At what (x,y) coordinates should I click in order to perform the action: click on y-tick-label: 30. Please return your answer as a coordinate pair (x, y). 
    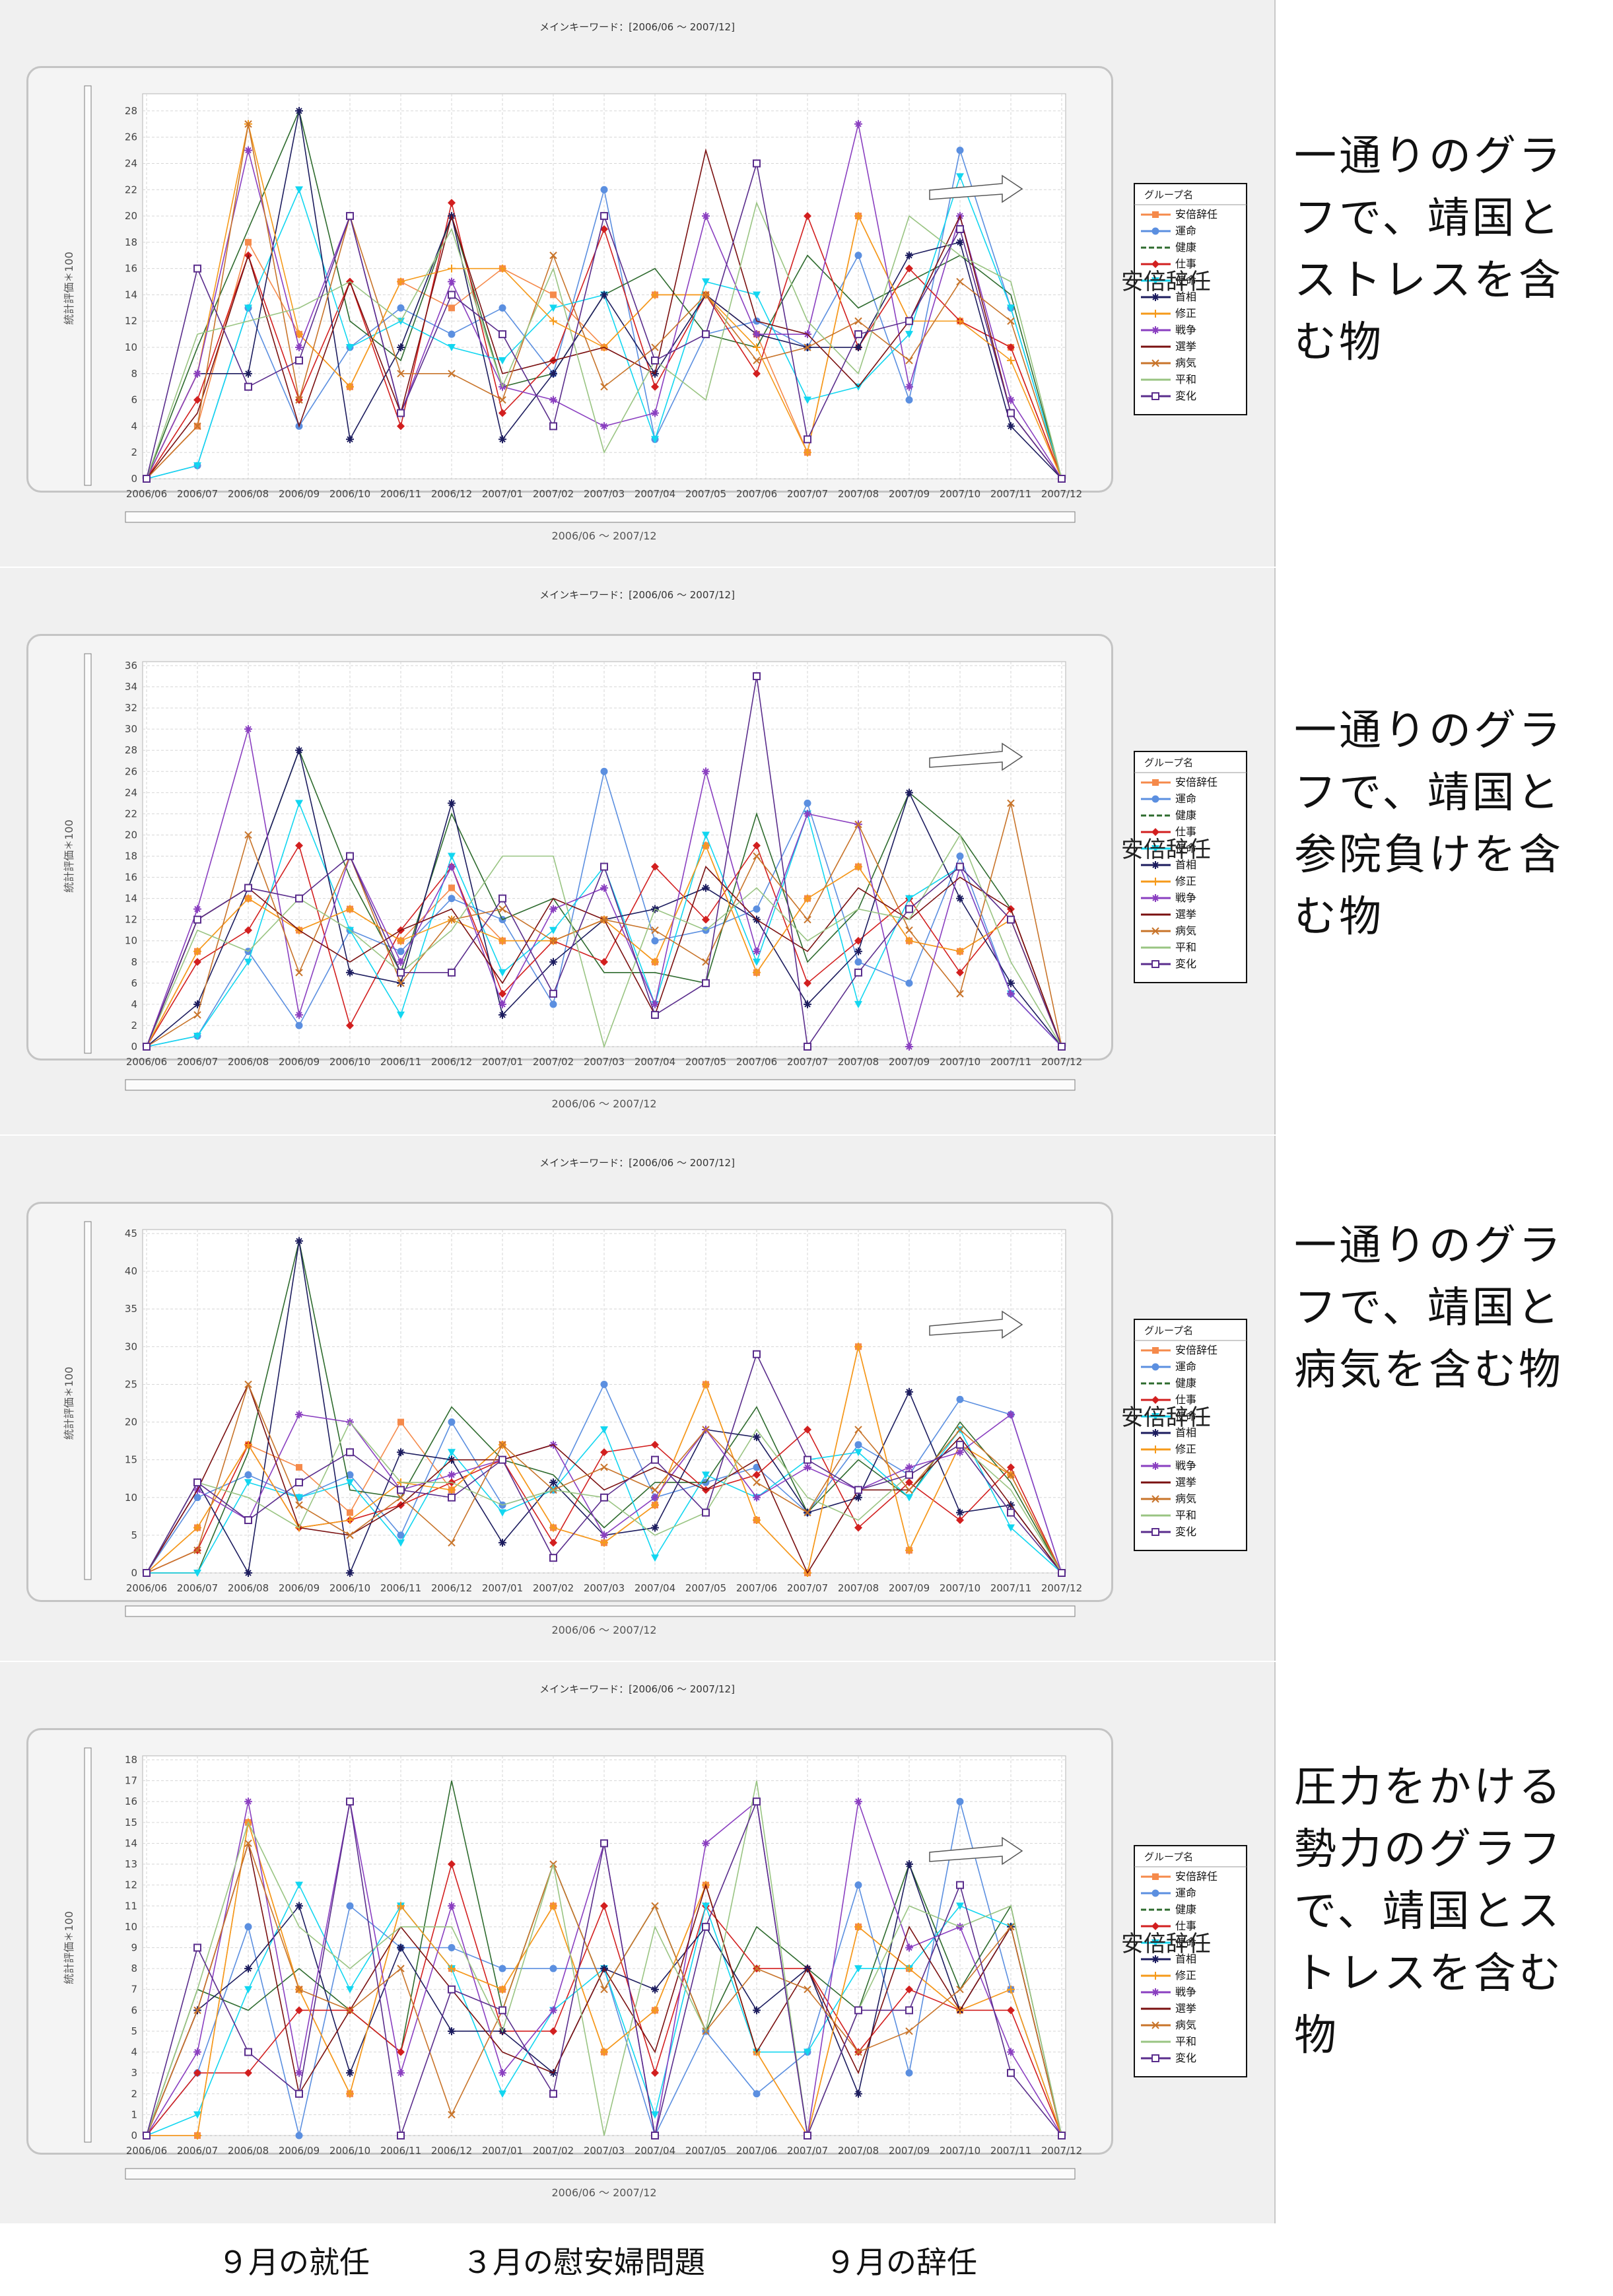
    Looking at the image, I should click on (131, 729).